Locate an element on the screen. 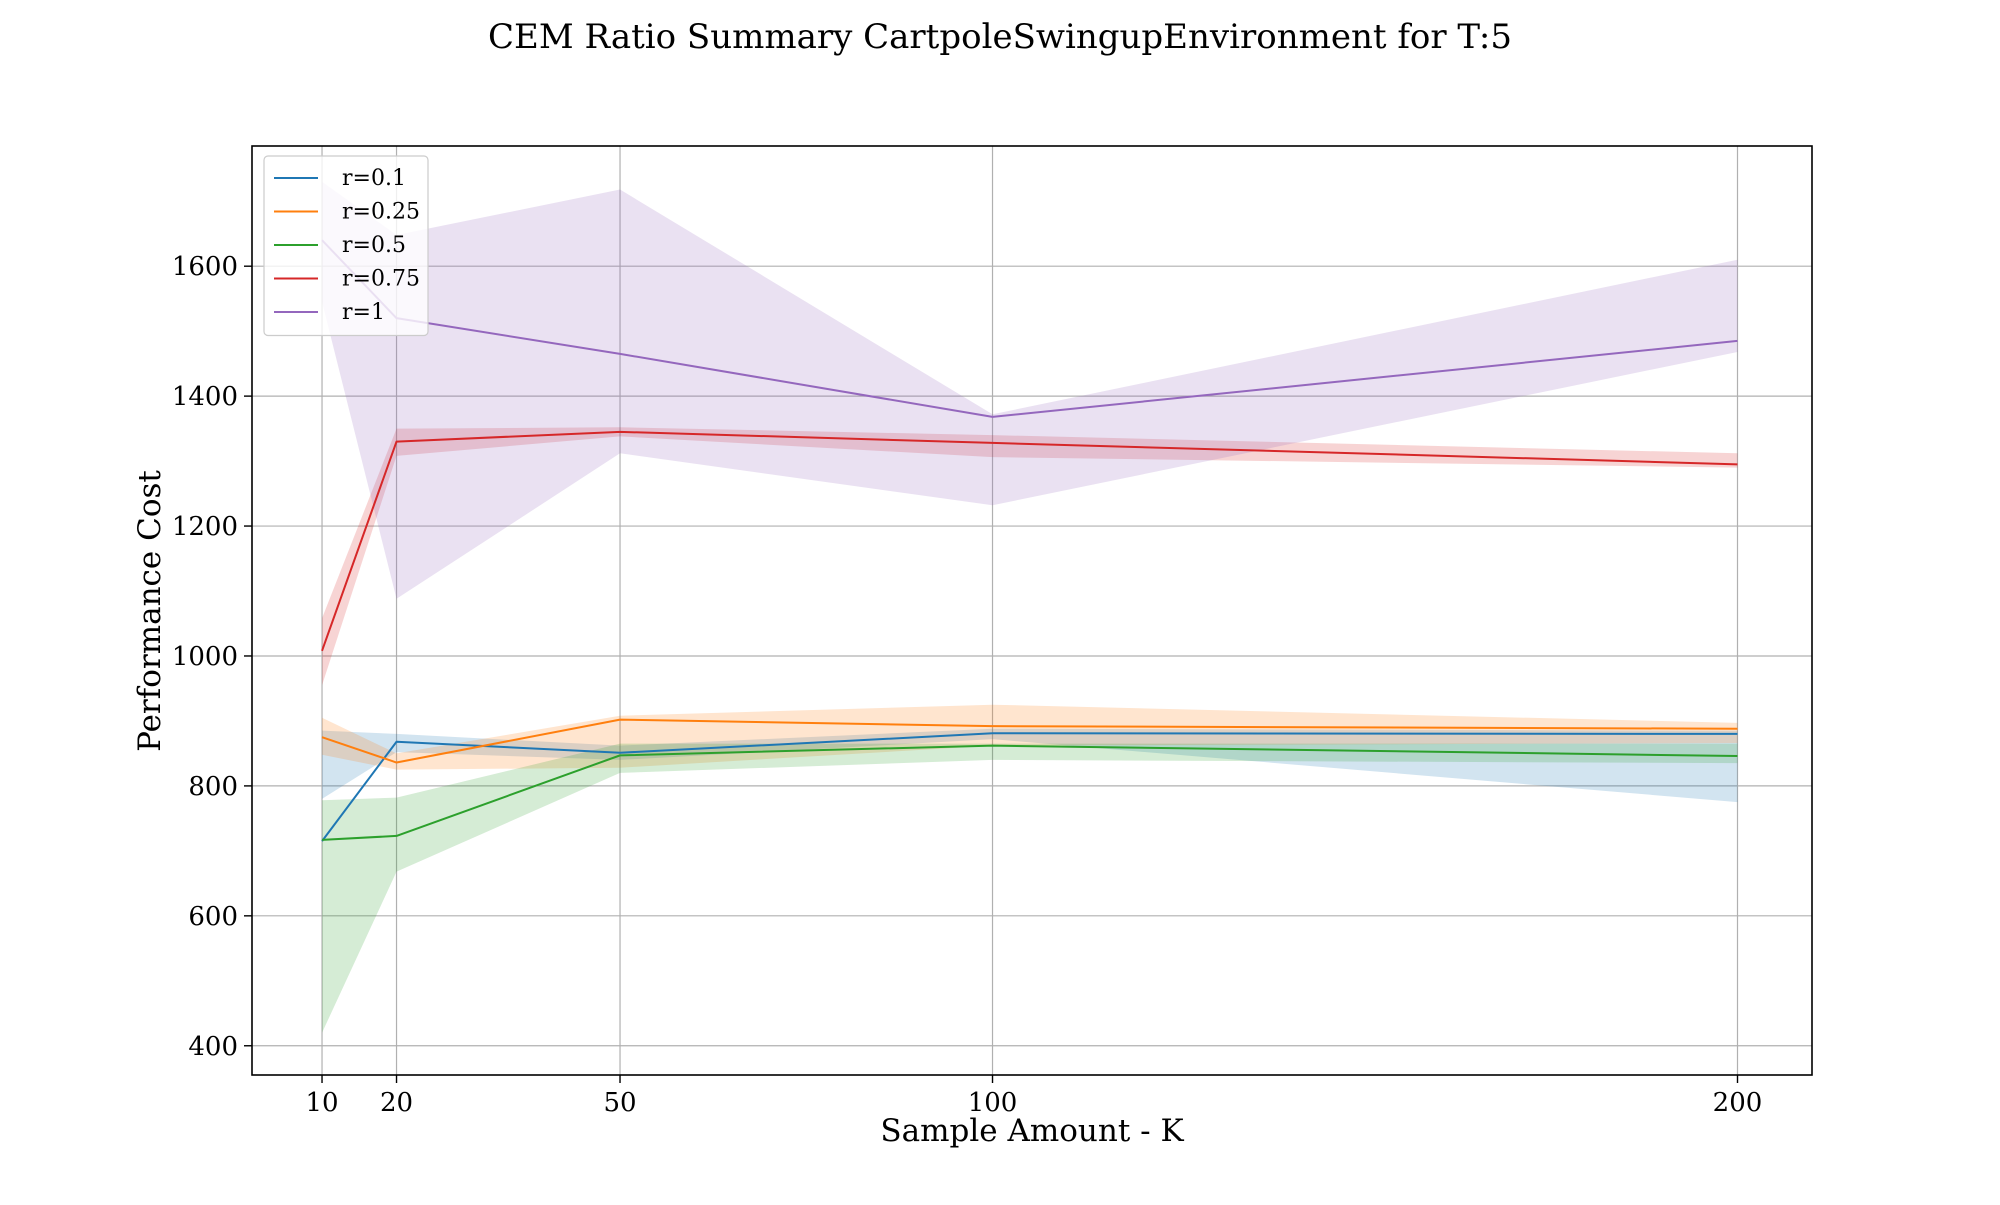 Image resolution: width=2000 pixels, height=1205 pixels. y-tick-label: 800 is located at coordinates (213, 787).